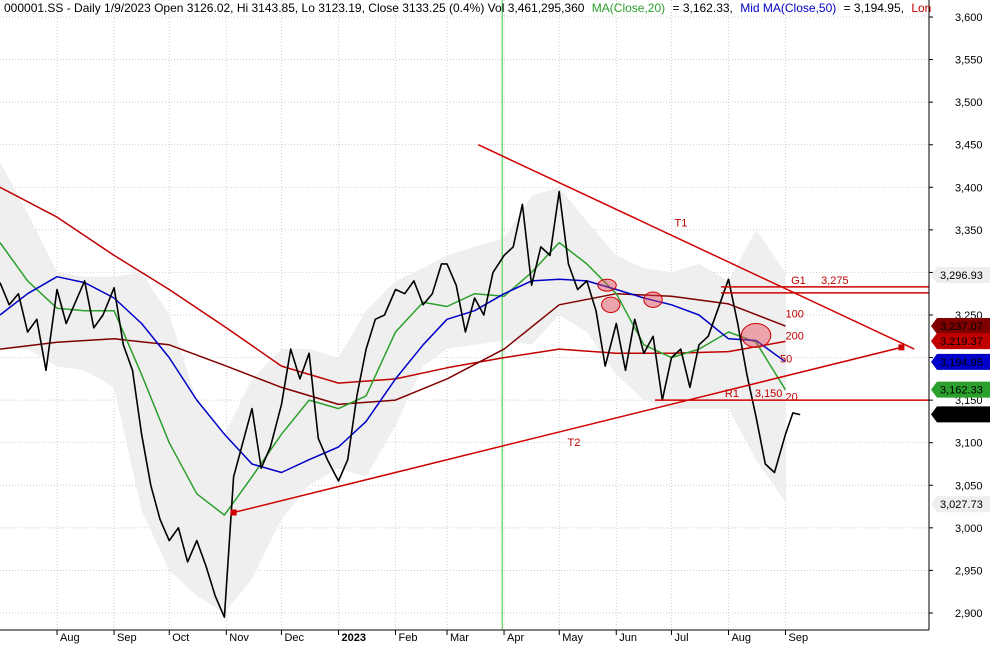  What do you see at coordinates (969, 529) in the screenshot?
I see `y-tick-label: 3,000` at bounding box center [969, 529].